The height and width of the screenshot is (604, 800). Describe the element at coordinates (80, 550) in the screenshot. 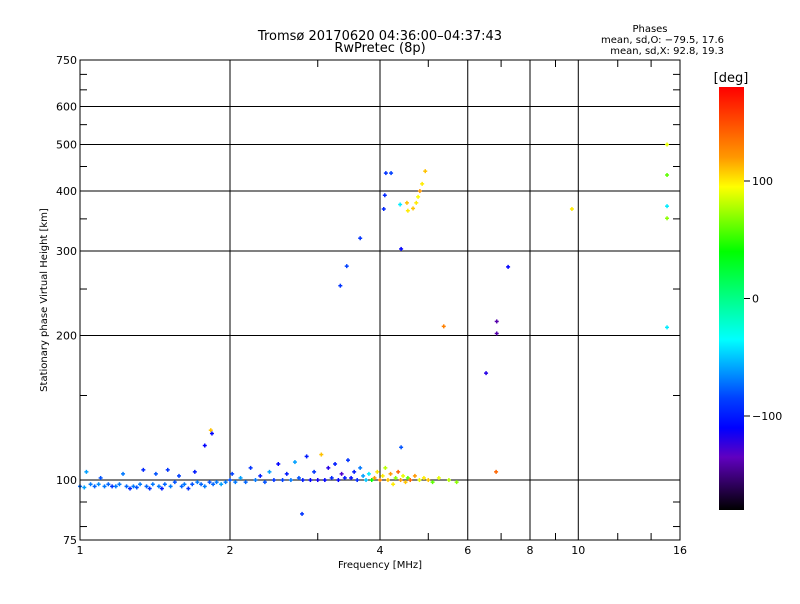

I see `x-tick-label: 1` at that location.